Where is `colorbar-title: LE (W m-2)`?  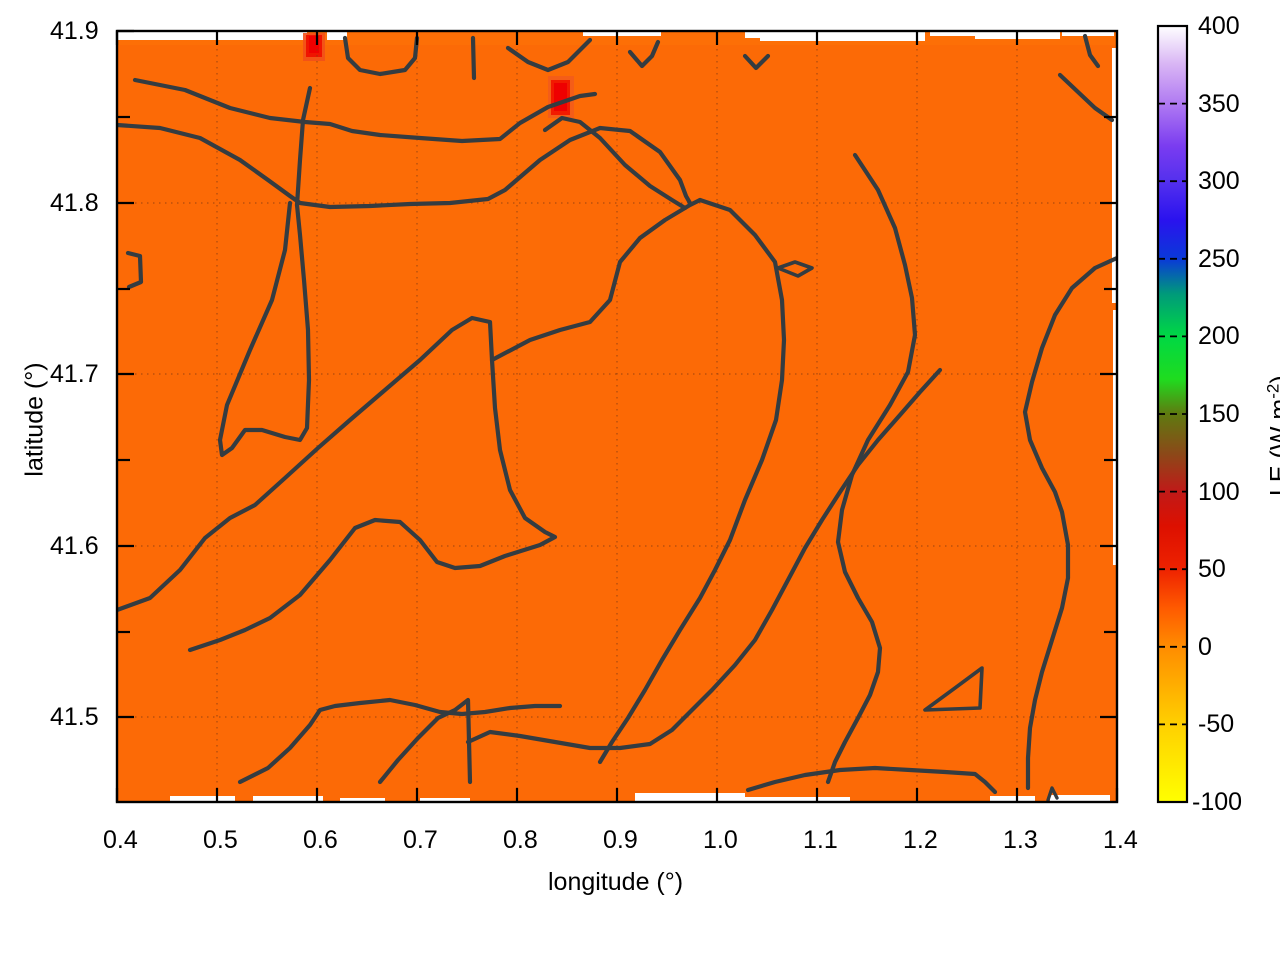
colorbar-title: LE (W m-2) is located at coordinates (1271, 436).